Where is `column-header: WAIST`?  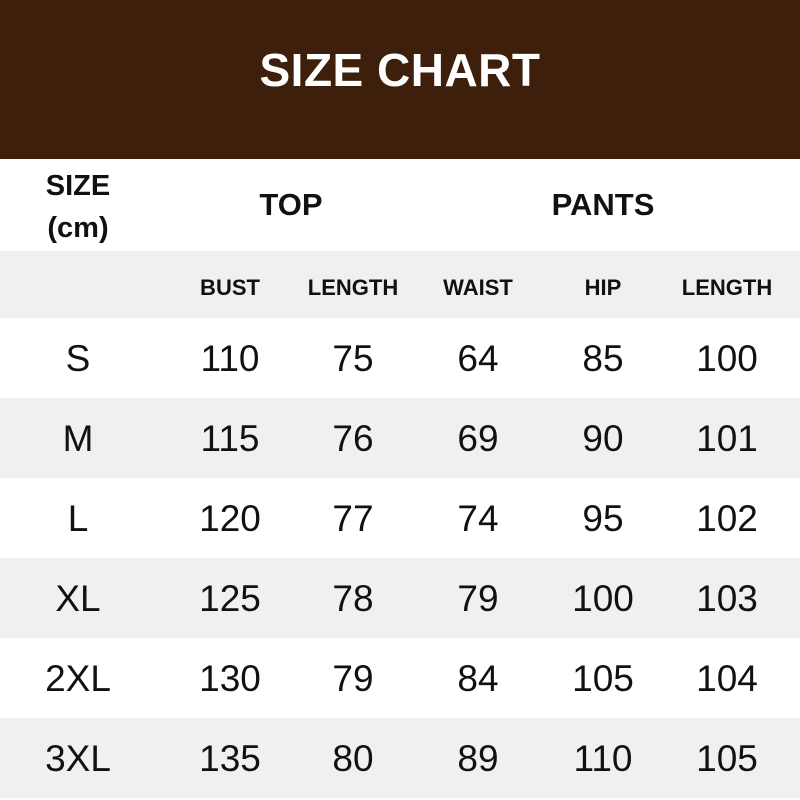
column-header: WAIST is located at coordinates (478, 287).